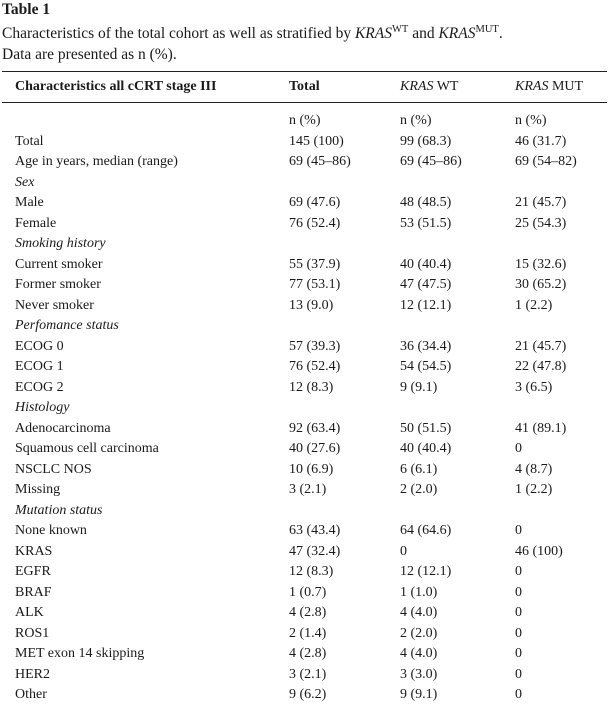 This screenshot has width=609, height=706. Describe the element at coordinates (541, 141) in the screenshot. I see `cell-kras-mut: 46 (31.7)` at that location.